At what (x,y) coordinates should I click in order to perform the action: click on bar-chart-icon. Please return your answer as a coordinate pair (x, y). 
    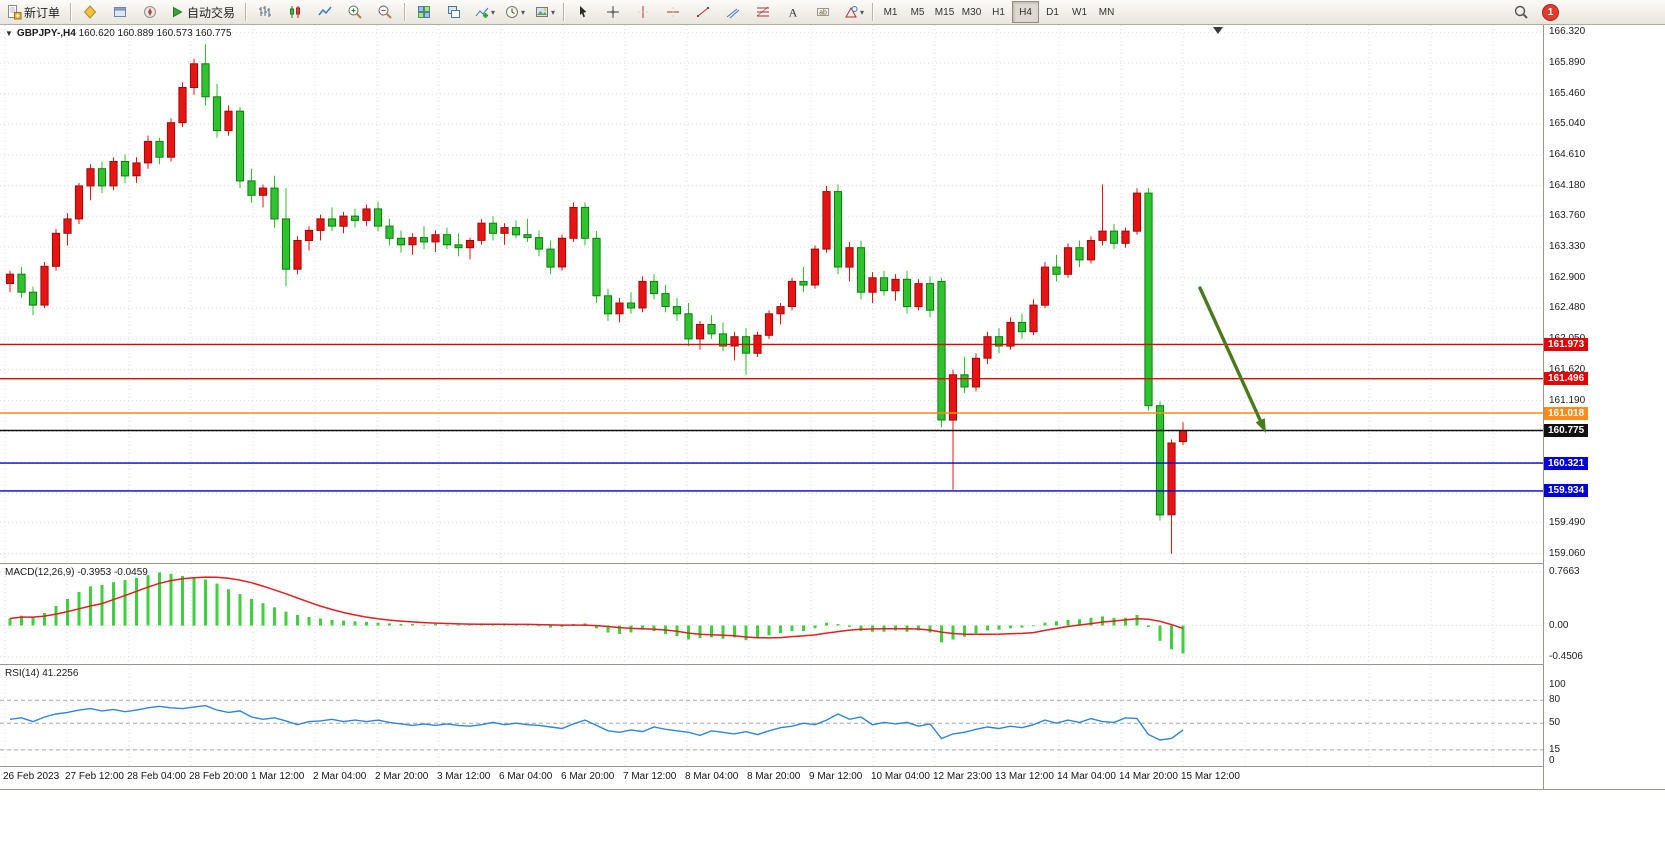
    Looking at the image, I should click on (265, 12).